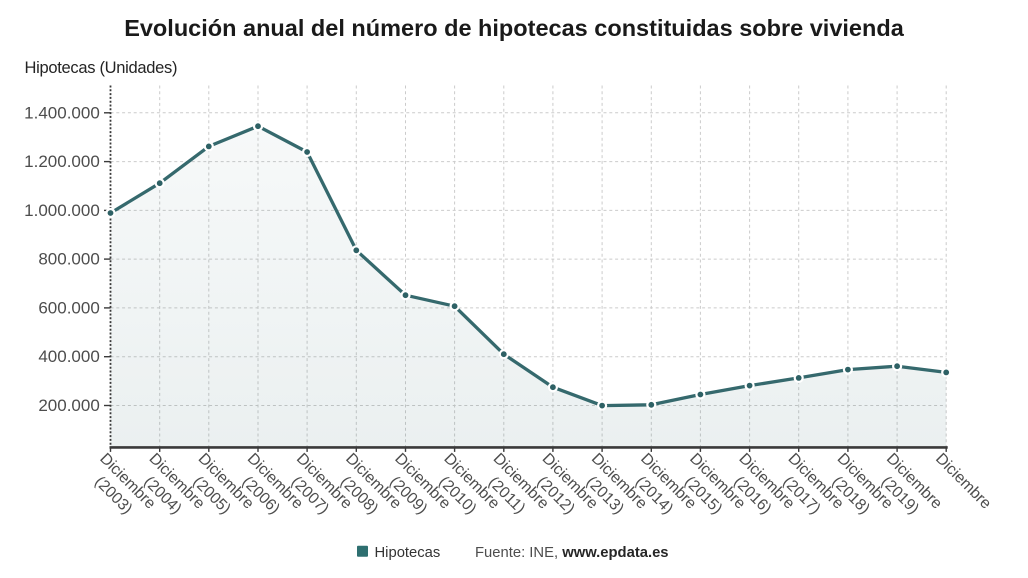  What do you see at coordinates (62, 210) in the screenshot?
I see `svg-text: 1.000.000` at bounding box center [62, 210].